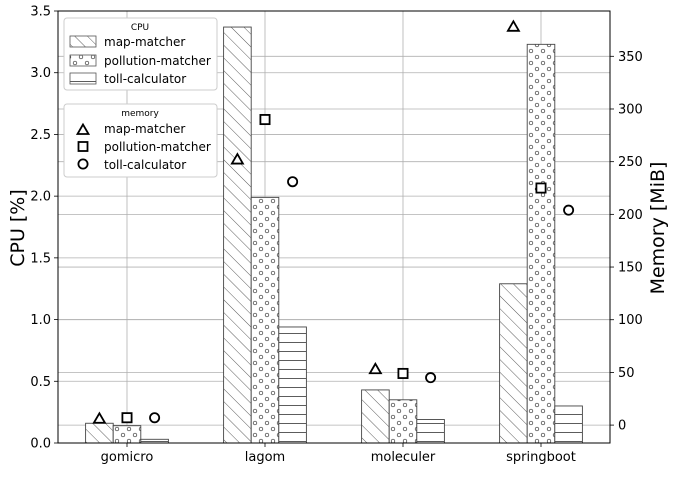 This screenshot has height=477, width=675. I want to click on memory-legend-label-pollution-matcher: pollution-matcher, so click(157, 147).